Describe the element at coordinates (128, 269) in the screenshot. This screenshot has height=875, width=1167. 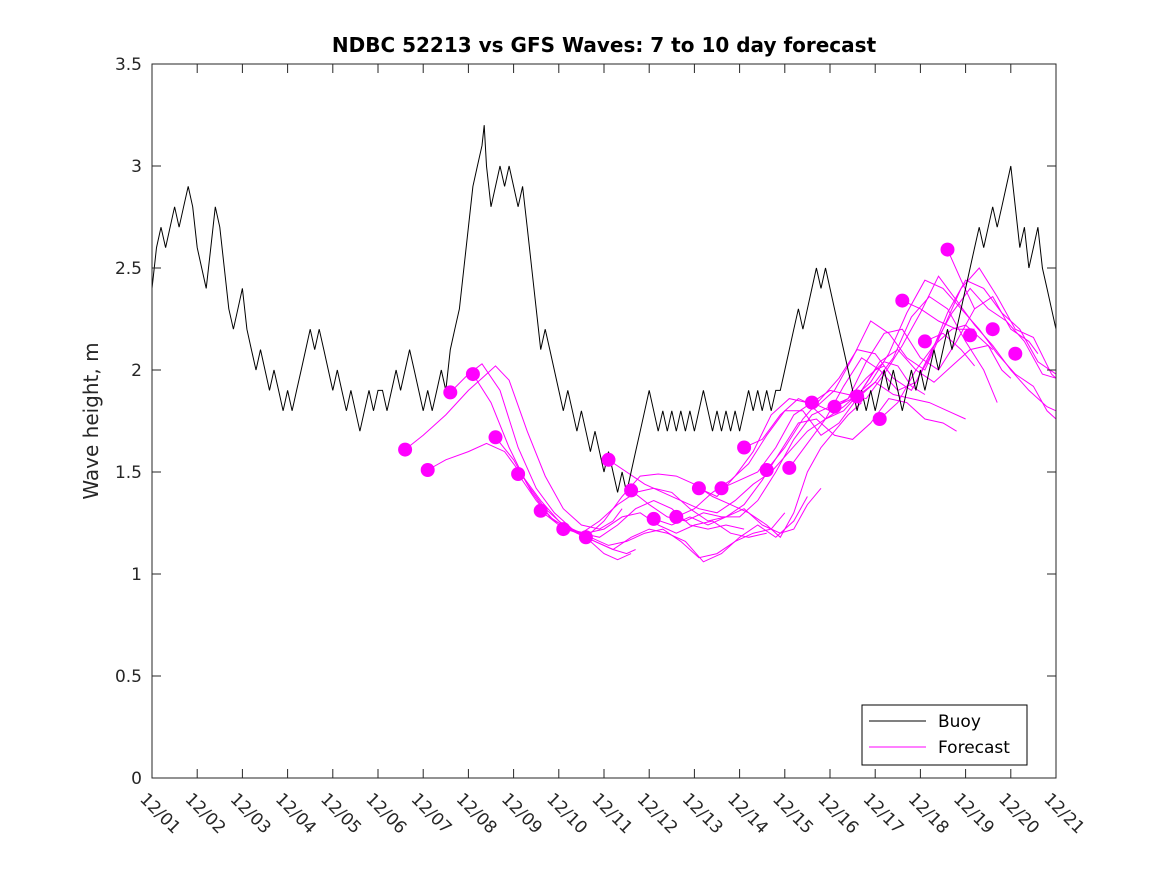
I see `y-tick-label-5: 2.5` at that location.